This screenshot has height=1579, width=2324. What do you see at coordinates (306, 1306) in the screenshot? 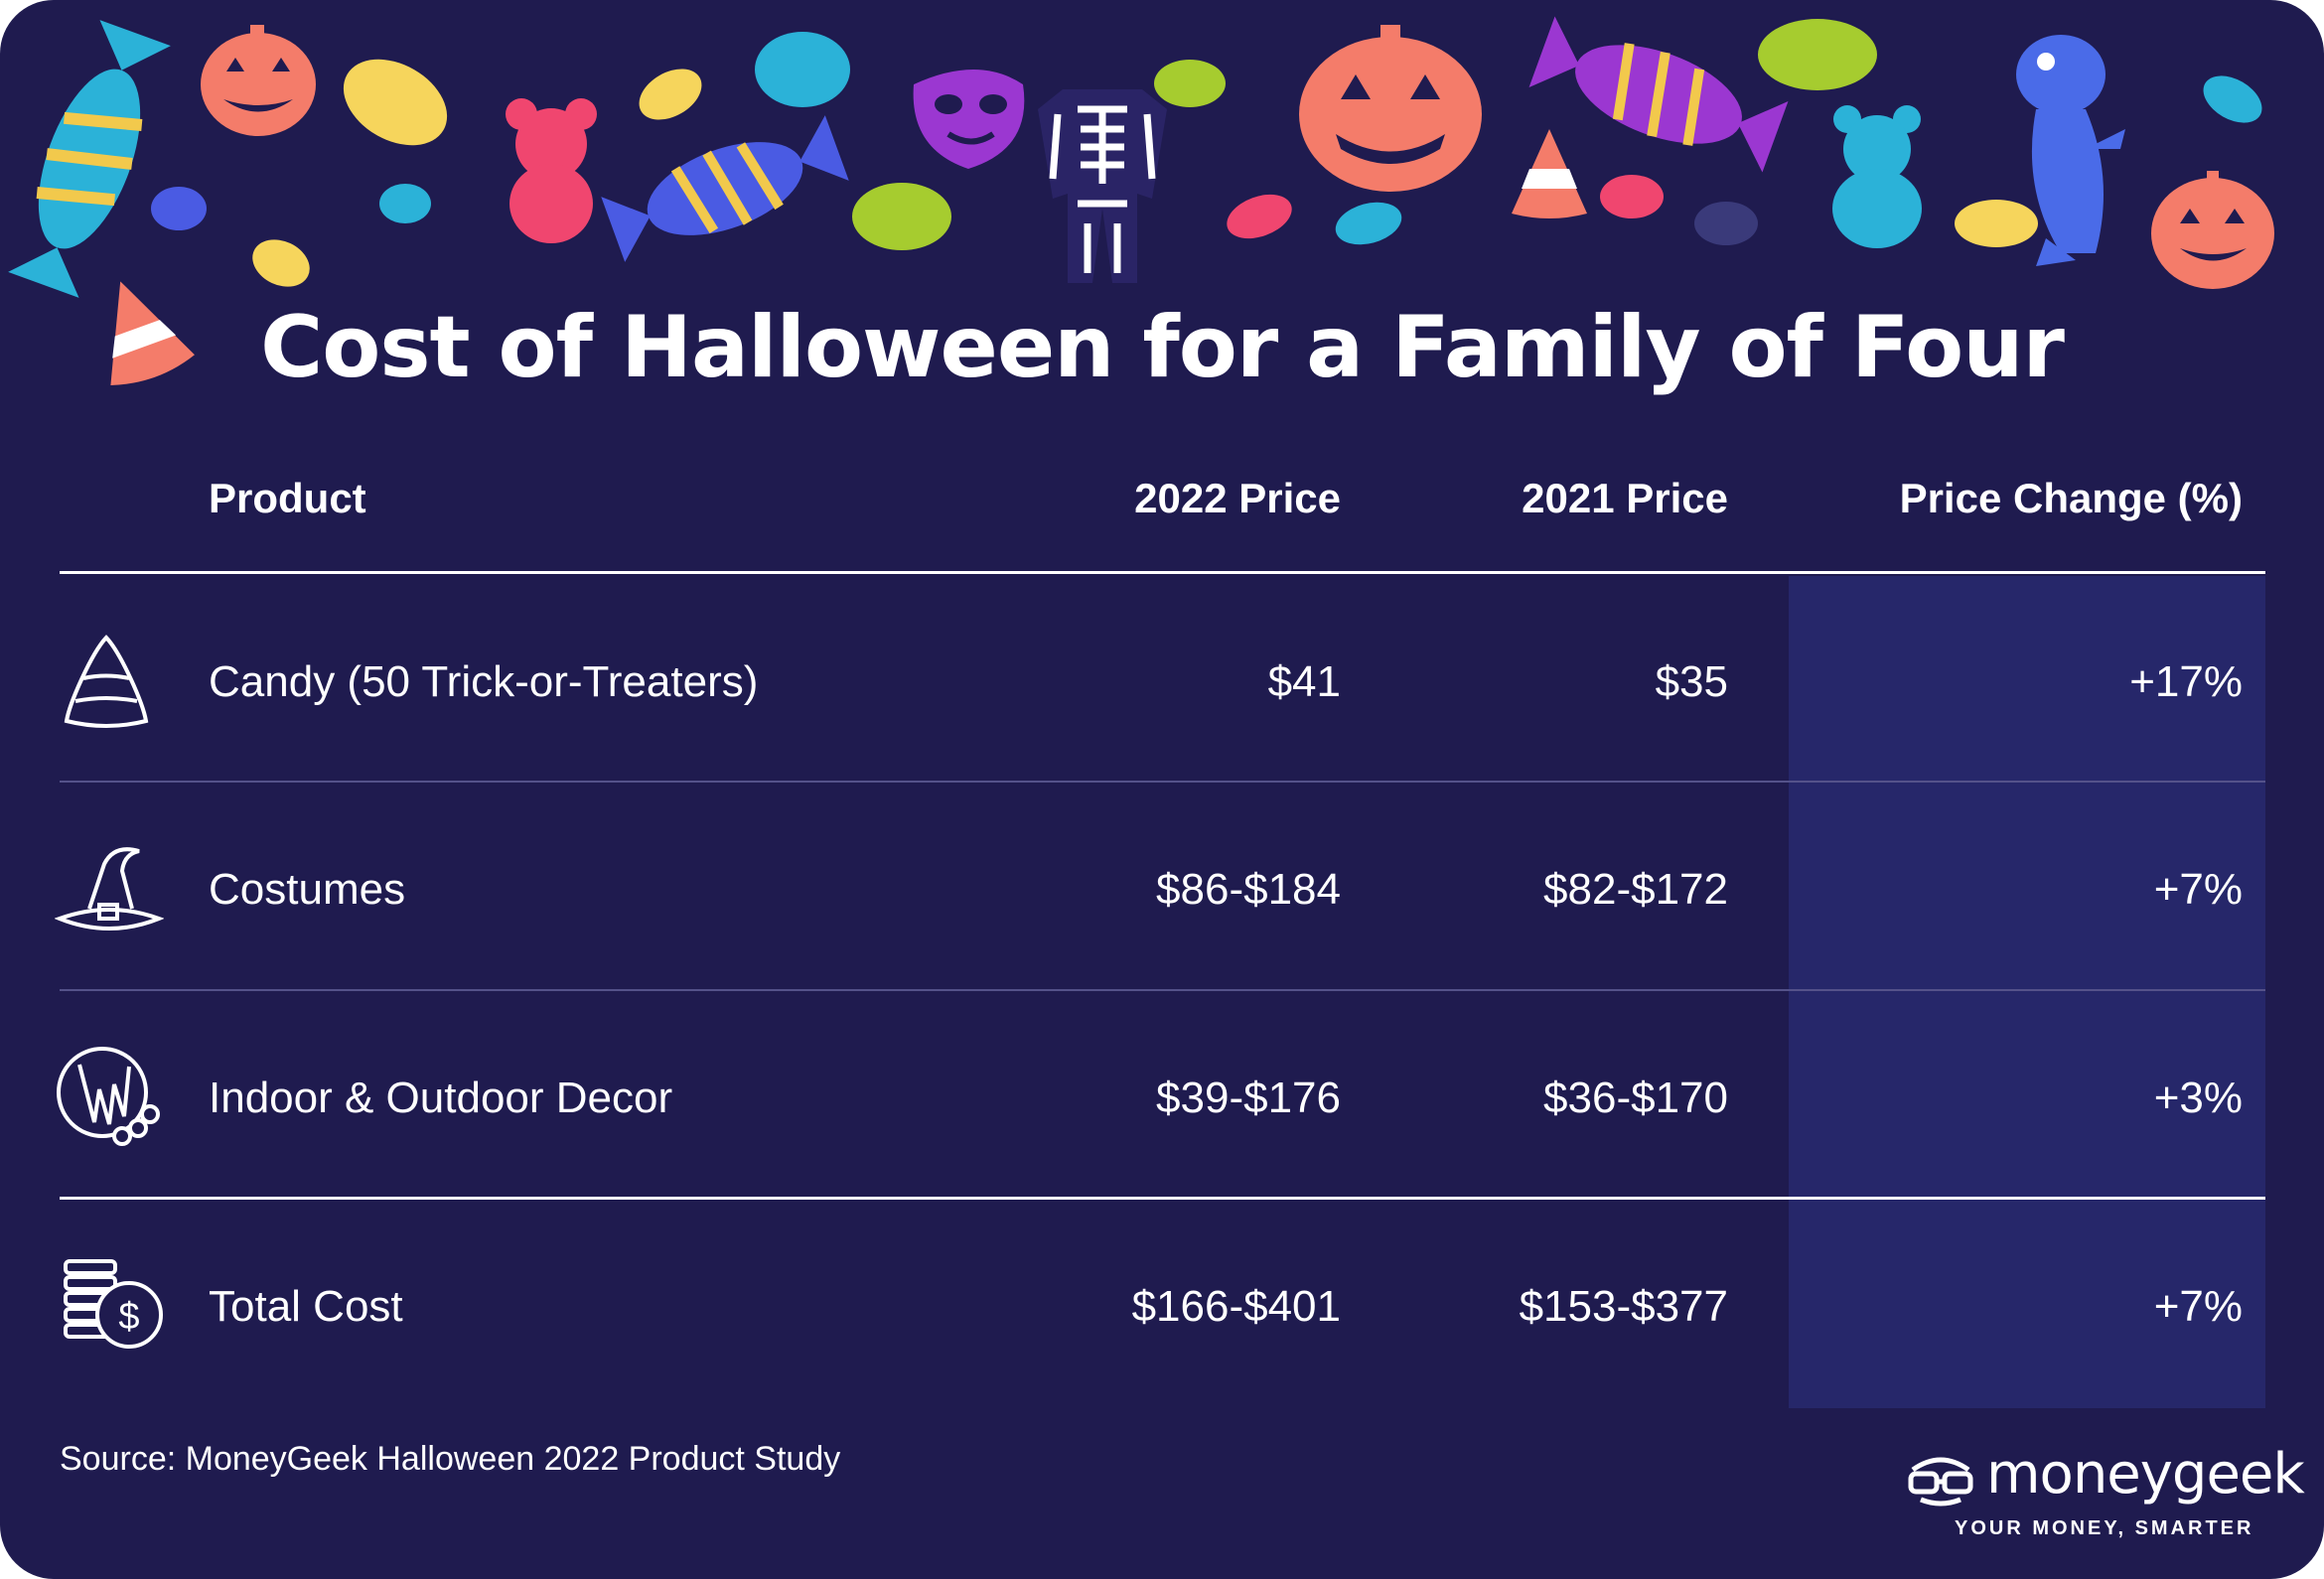
I see `total-row-label: Total Cost` at bounding box center [306, 1306].